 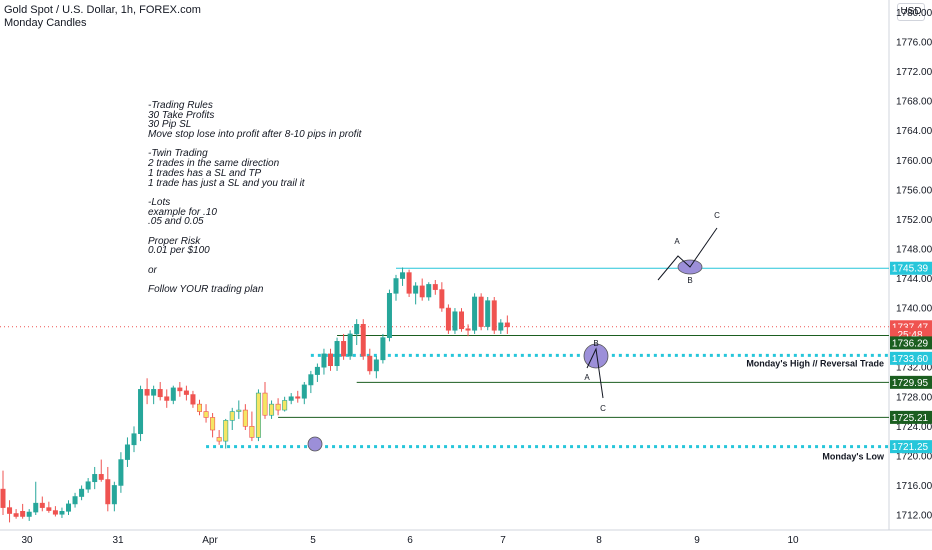 I want to click on time-tick-label: Apr, so click(x=210, y=540).